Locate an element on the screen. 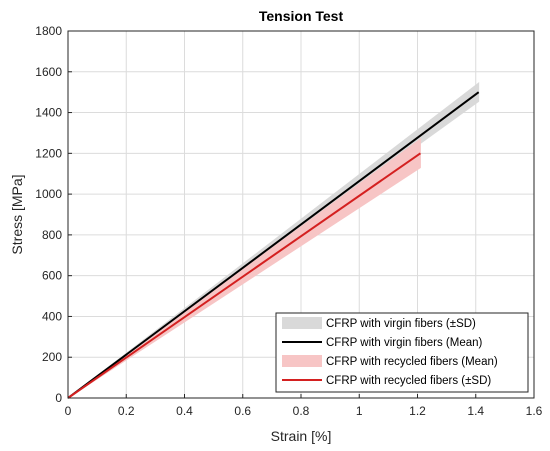  y-tick-label: 200 is located at coordinates (52, 357).